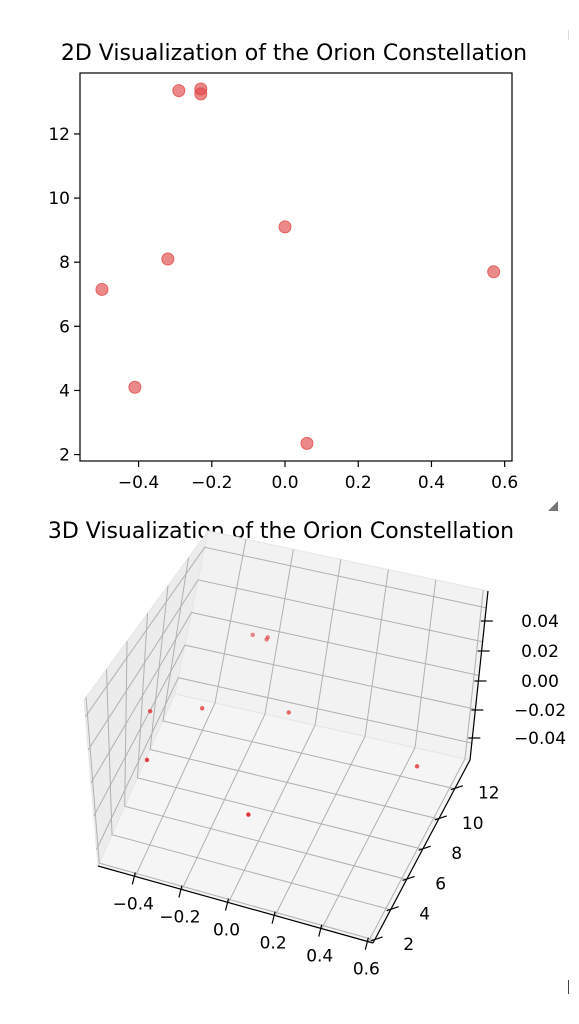 This screenshot has height=1024, width=579. I want to click on z-tick-label-3d: 0.02, so click(540, 652).